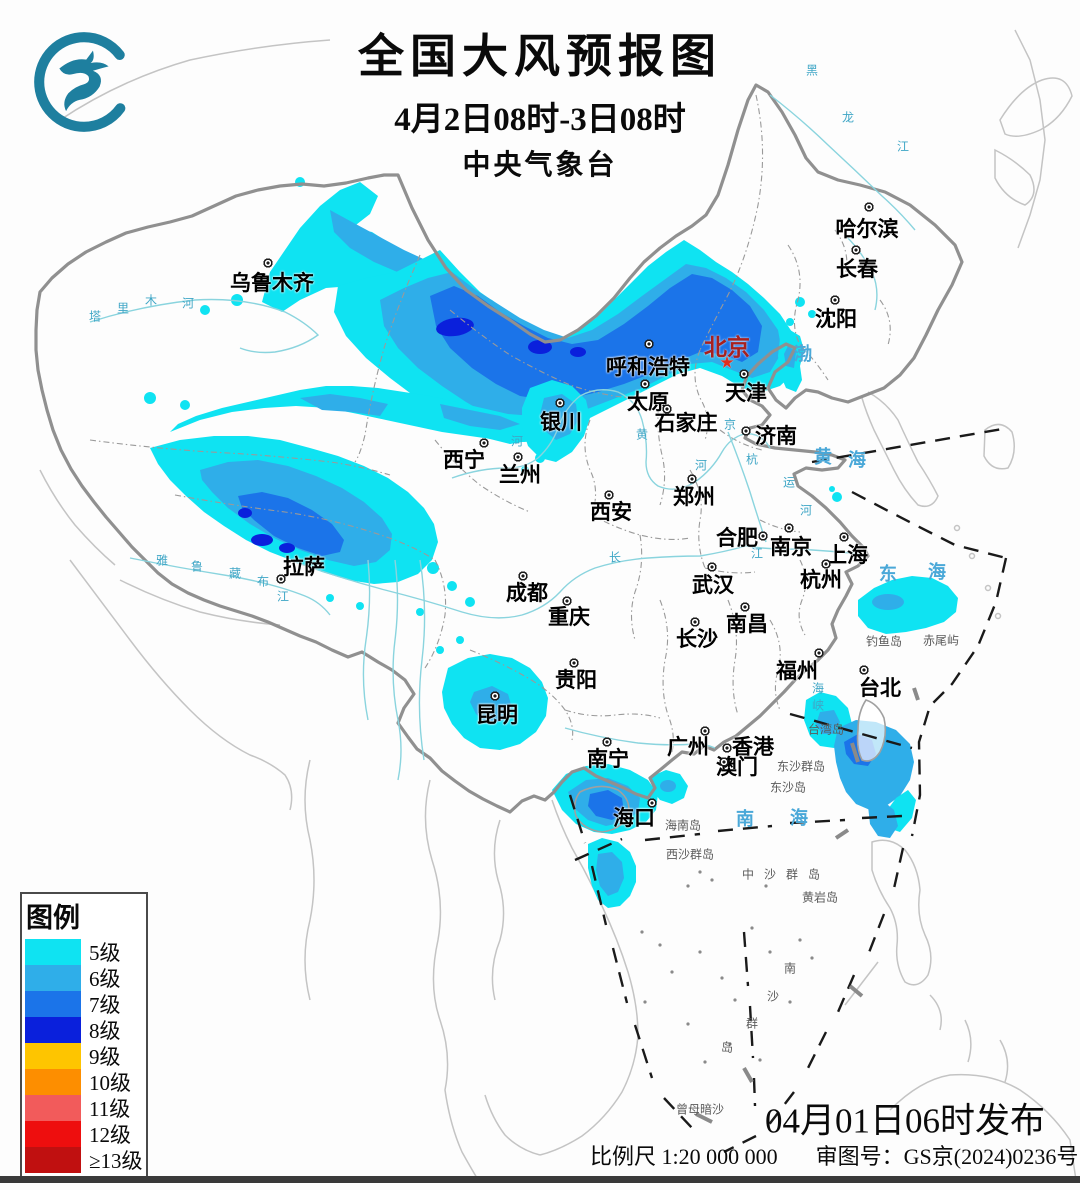 The image size is (1080, 1183). What do you see at coordinates (84, 82) in the screenshot?
I see `cma-dragon-logo` at bounding box center [84, 82].